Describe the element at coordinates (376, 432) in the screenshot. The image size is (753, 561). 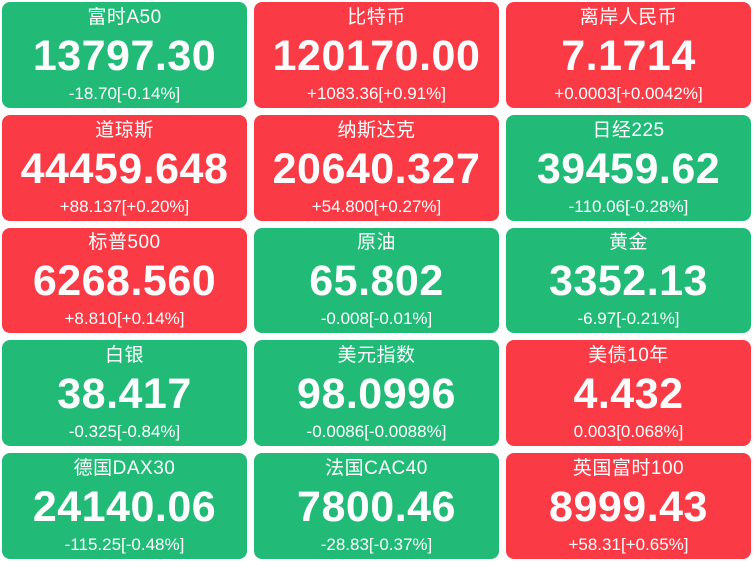
I see `market-change-label: -0.0086[-0.0088%]` at that location.